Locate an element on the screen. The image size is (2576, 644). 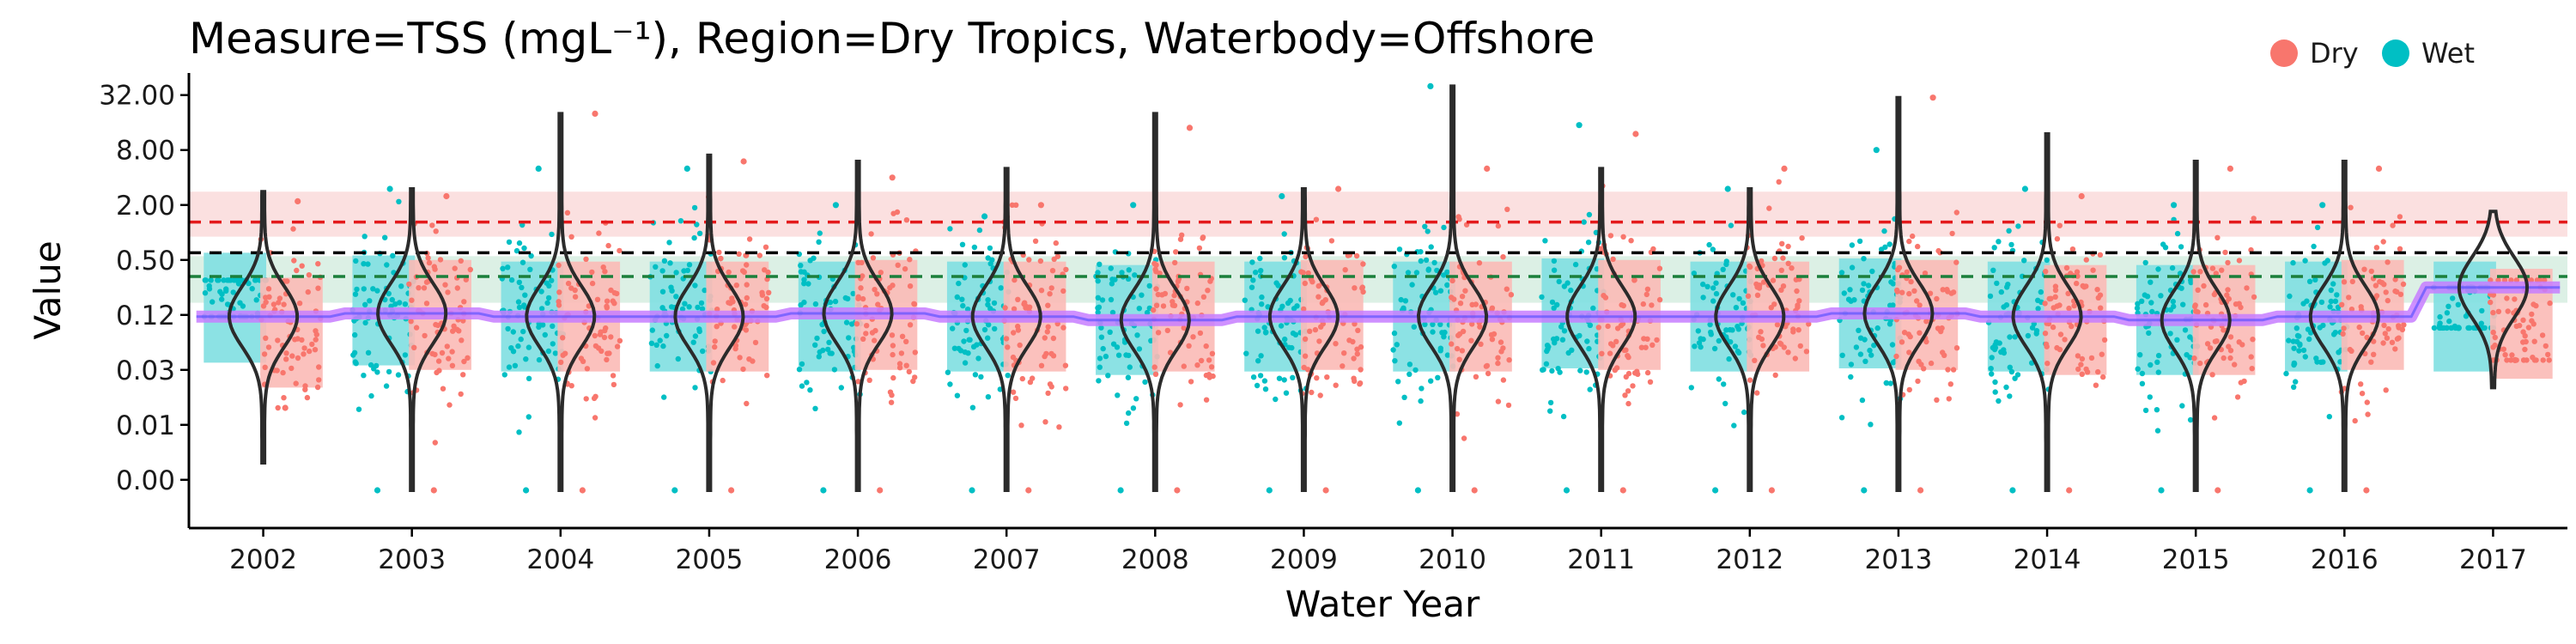
point-wet-2006 is located at coordinates (815, 304).